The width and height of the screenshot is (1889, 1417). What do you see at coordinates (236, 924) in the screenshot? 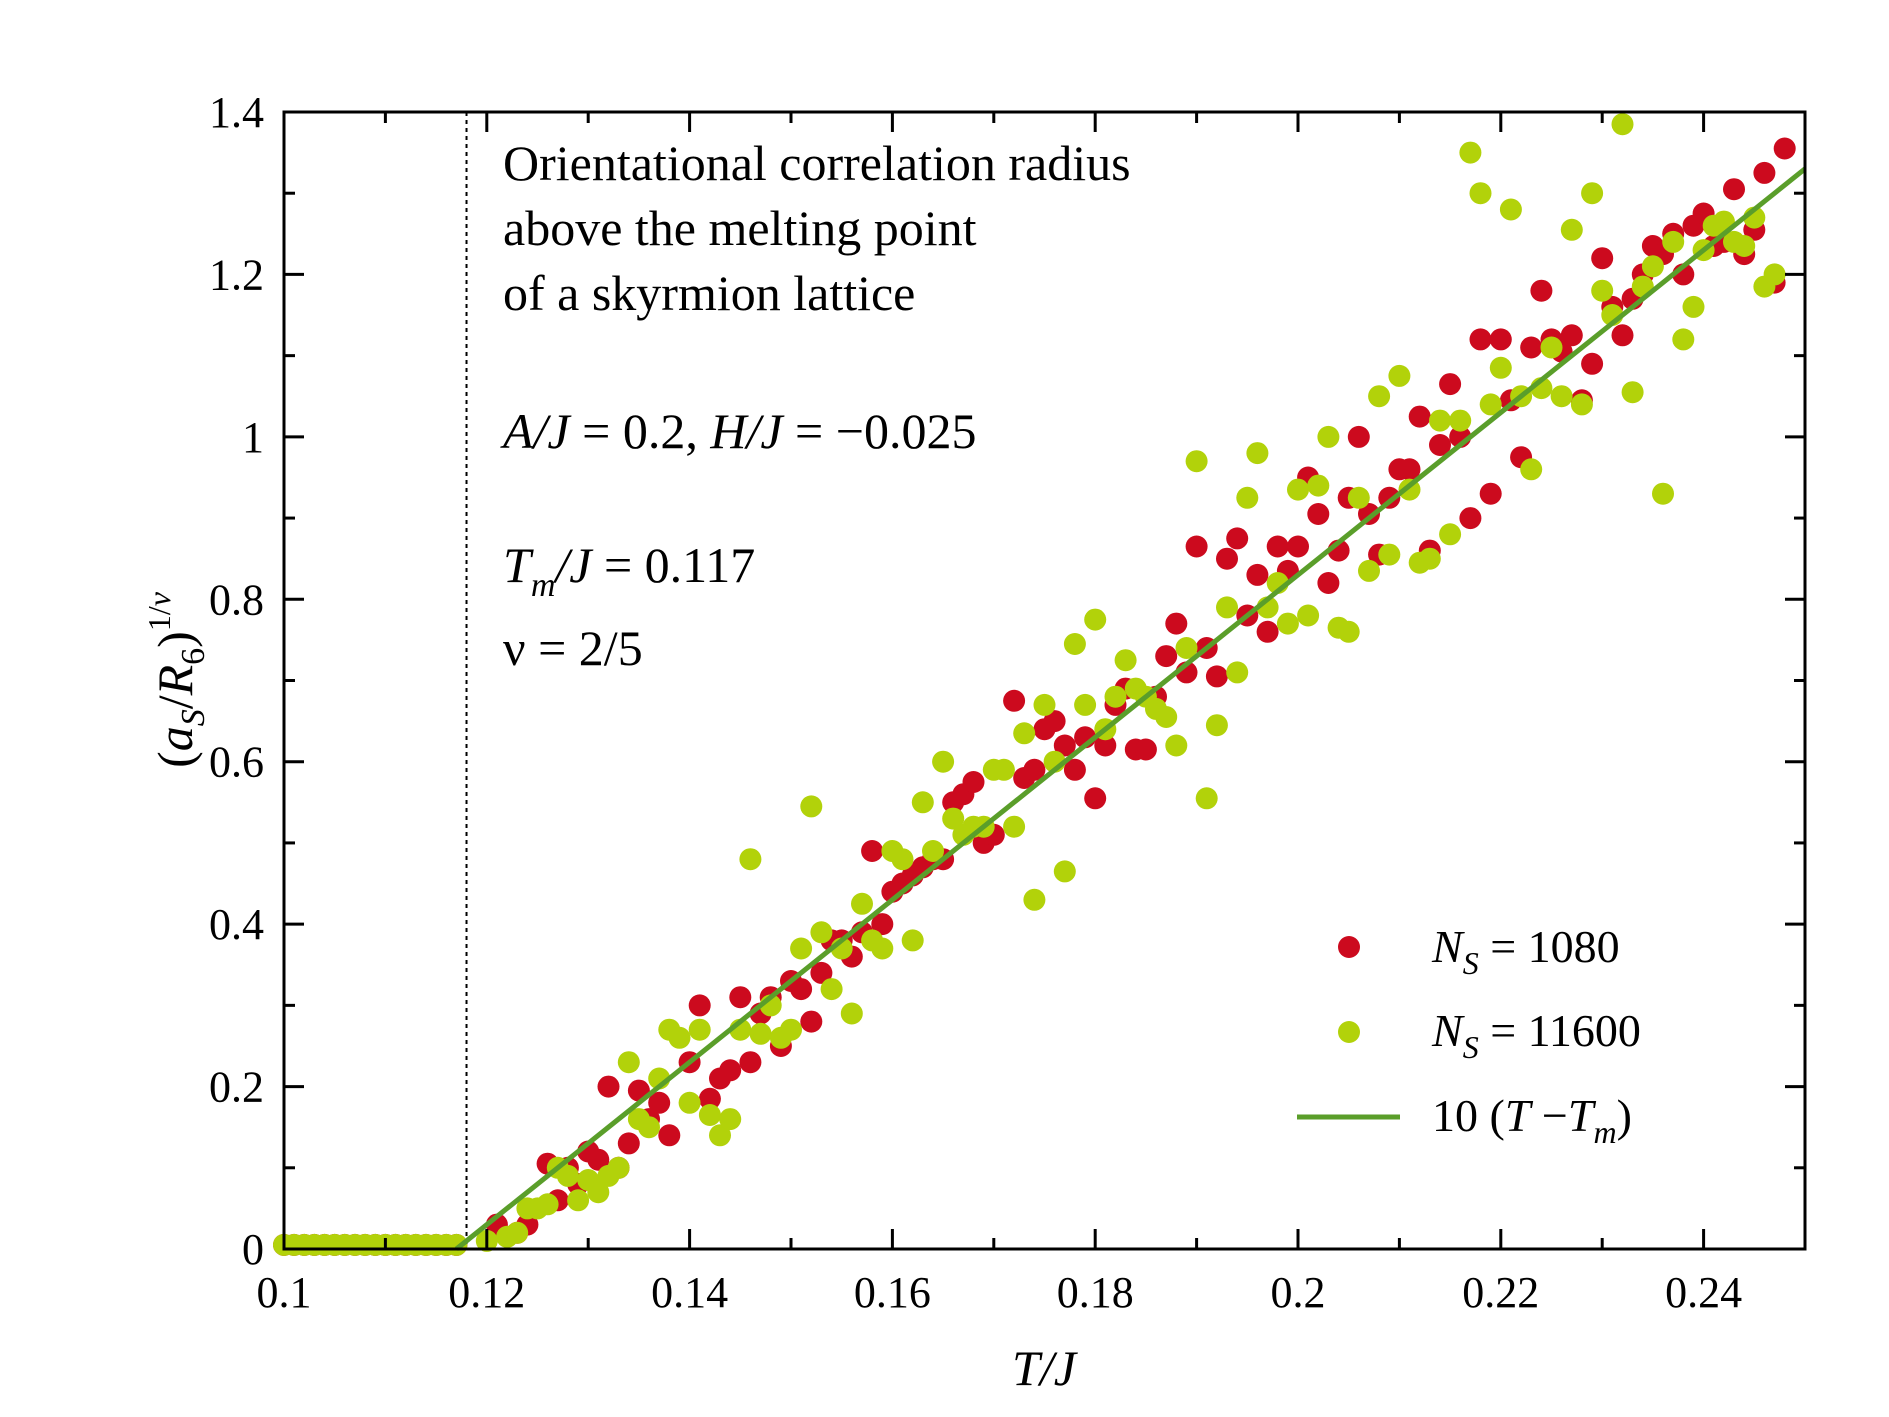
I see `y-tick-label: 0.4` at bounding box center [236, 924].